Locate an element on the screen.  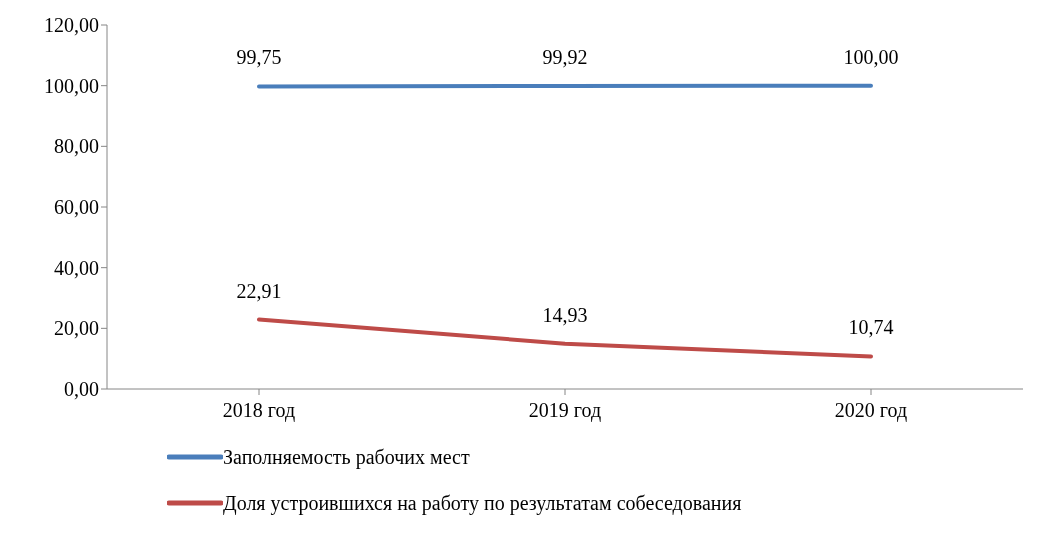
x-tick-label: 2019 год is located at coordinates (565, 411).